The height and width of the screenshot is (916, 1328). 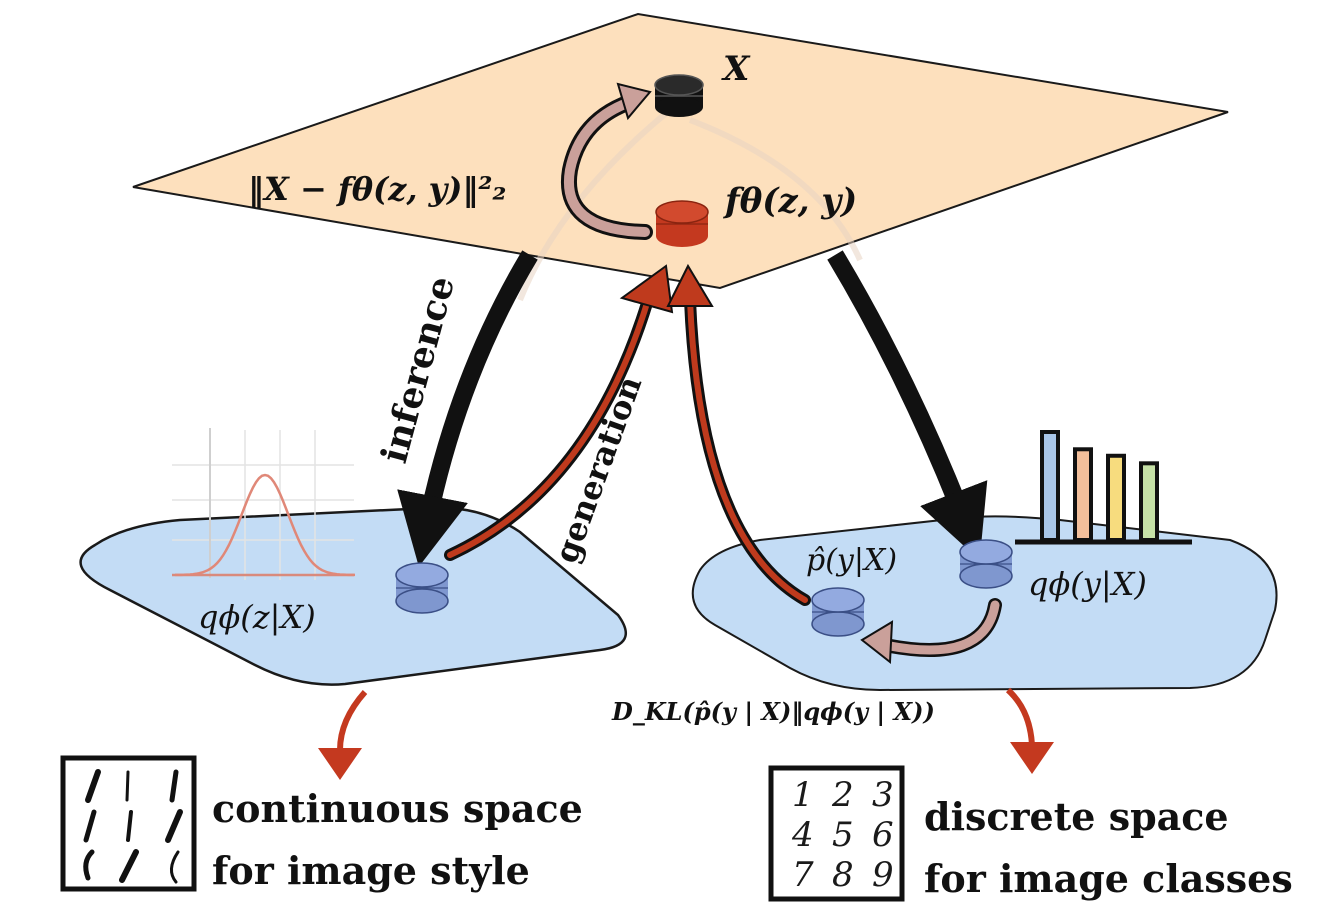 I want to click on class-samples-digits: 1 2 3 4 5 6 7 8 9, so click(x=842, y=835).